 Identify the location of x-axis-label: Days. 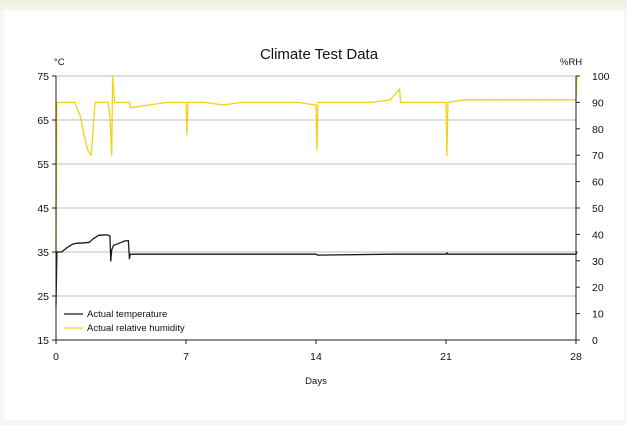
(316, 381).